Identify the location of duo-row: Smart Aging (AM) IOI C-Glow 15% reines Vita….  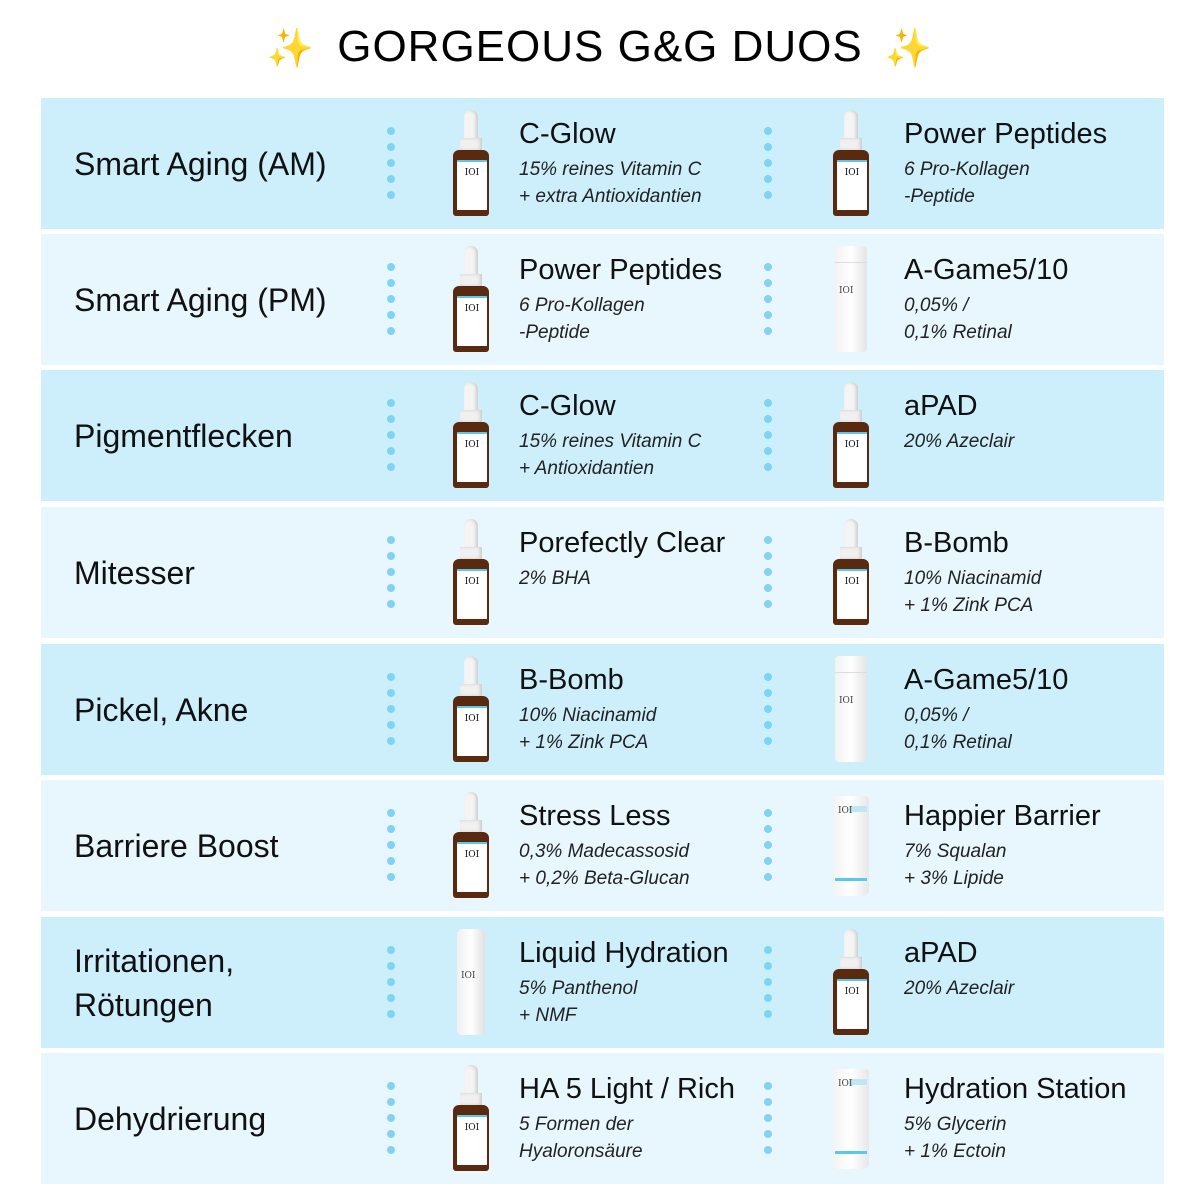
(602, 163).